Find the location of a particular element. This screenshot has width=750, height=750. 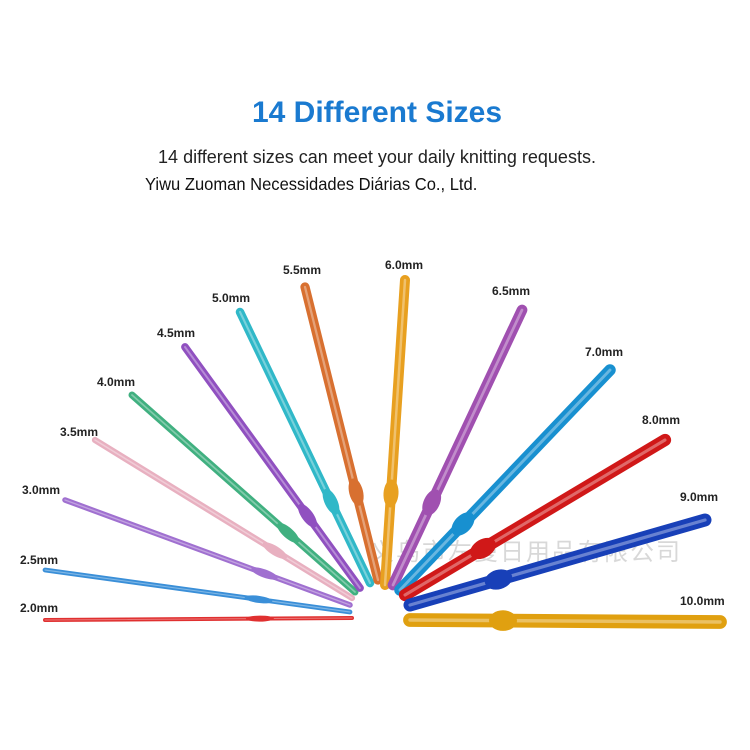

hook-size-label: 2.5mm is located at coordinates (39, 560).